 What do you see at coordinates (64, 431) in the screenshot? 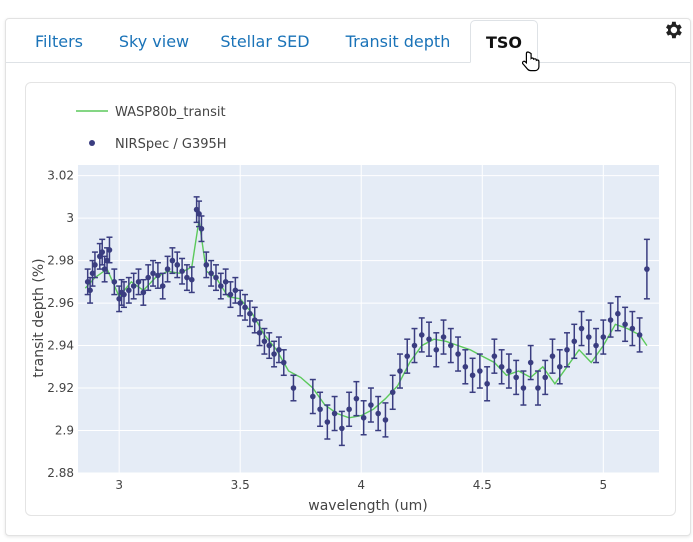
I see `y-tick-label: 2.9` at bounding box center [64, 431].